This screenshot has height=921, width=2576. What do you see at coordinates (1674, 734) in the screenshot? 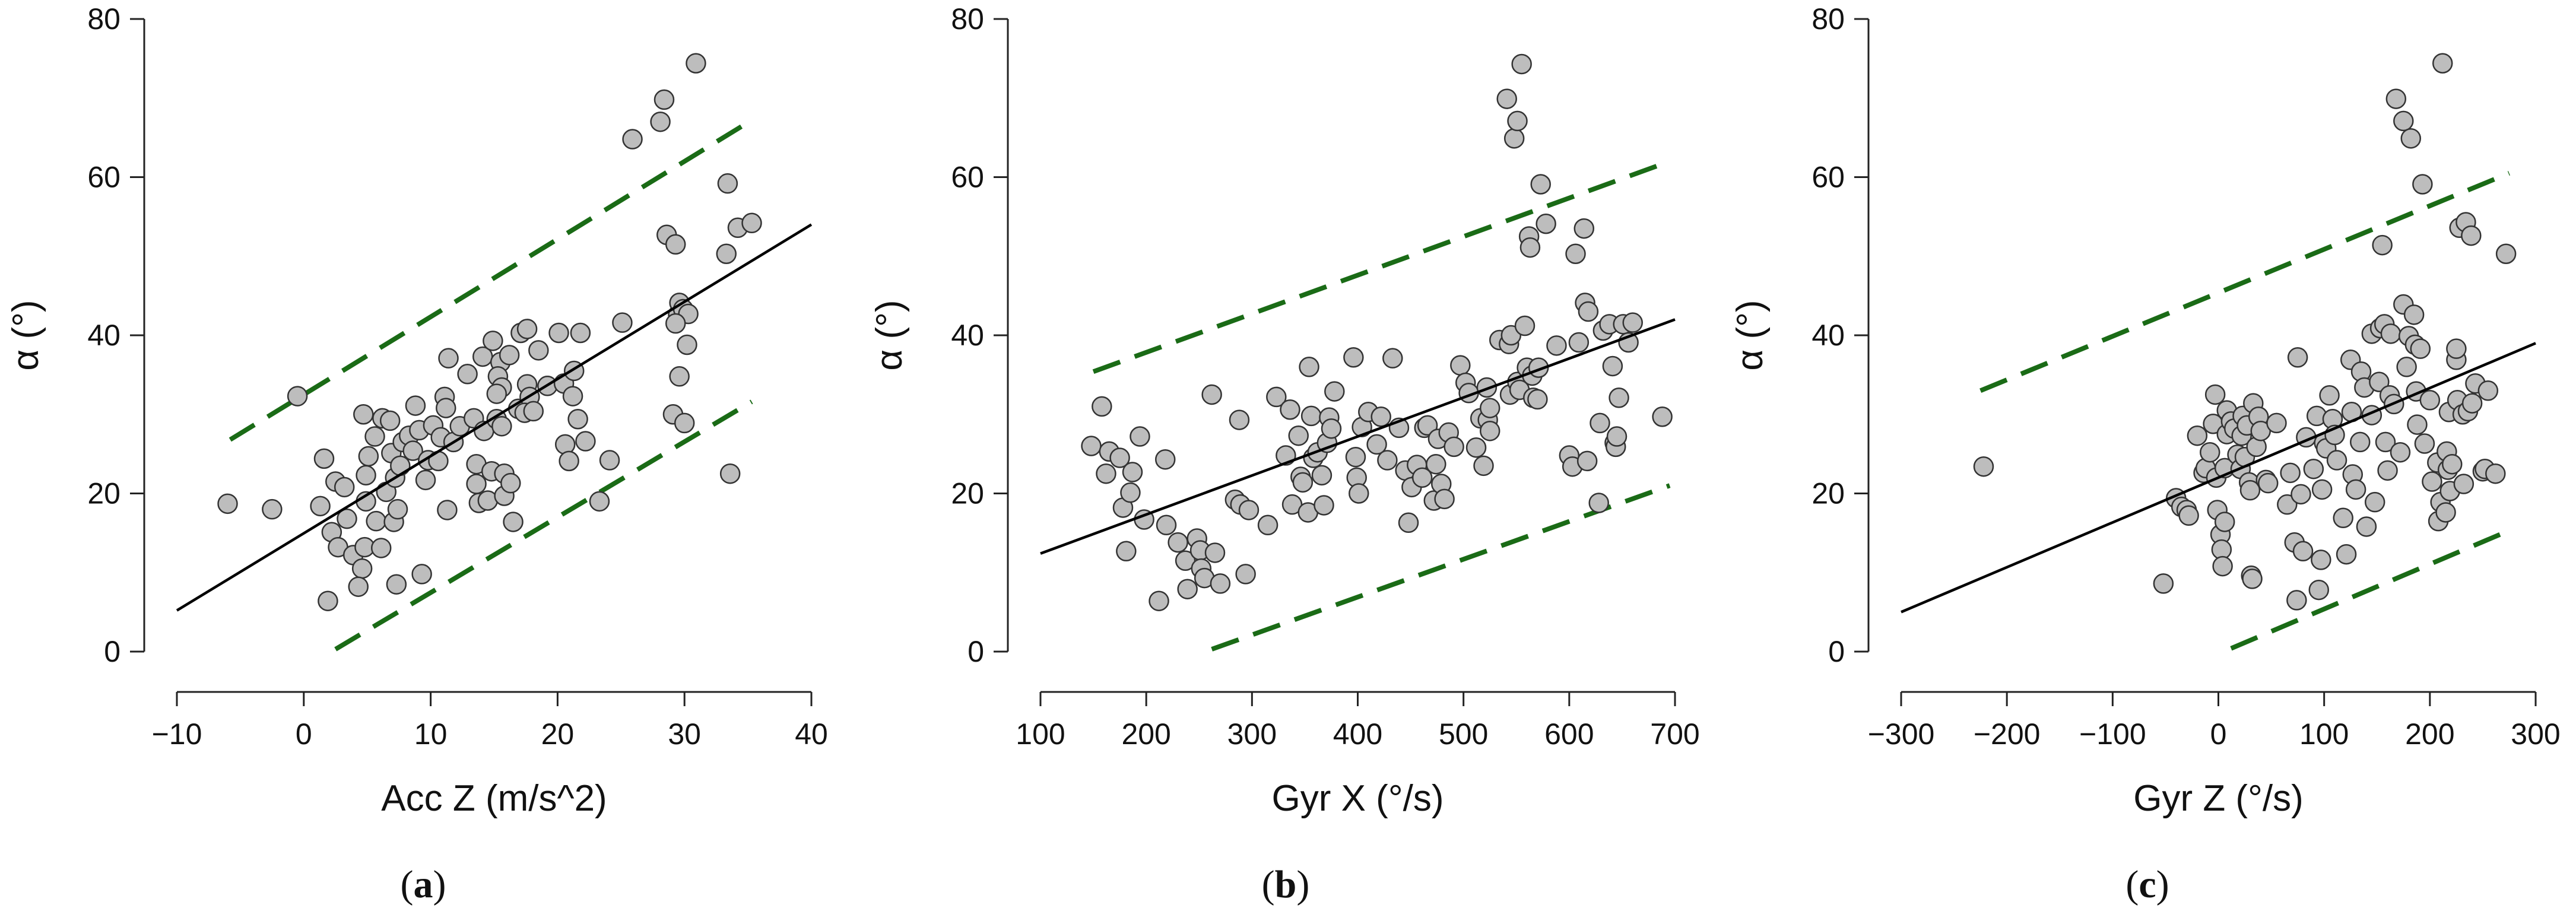
I see `x-tick-label: 700` at bounding box center [1674, 734].